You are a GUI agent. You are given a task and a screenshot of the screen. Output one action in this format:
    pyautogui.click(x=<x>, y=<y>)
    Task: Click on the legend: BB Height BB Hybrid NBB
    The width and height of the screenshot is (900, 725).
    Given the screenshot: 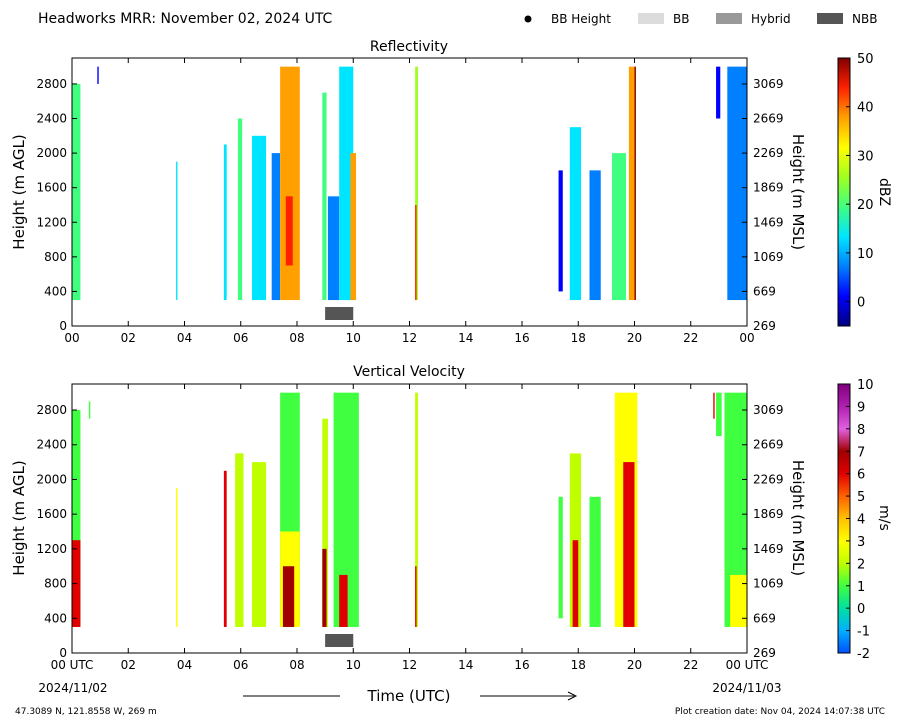 What is the action you would take?
    pyautogui.click(x=700, y=19)
    